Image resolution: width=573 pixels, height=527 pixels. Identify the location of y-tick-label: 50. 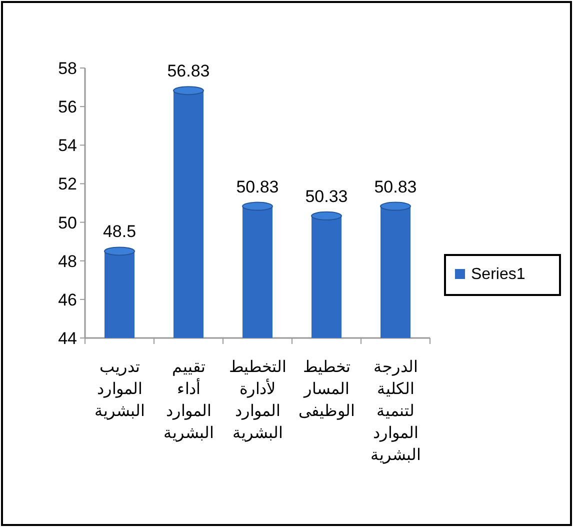
(67, 222).